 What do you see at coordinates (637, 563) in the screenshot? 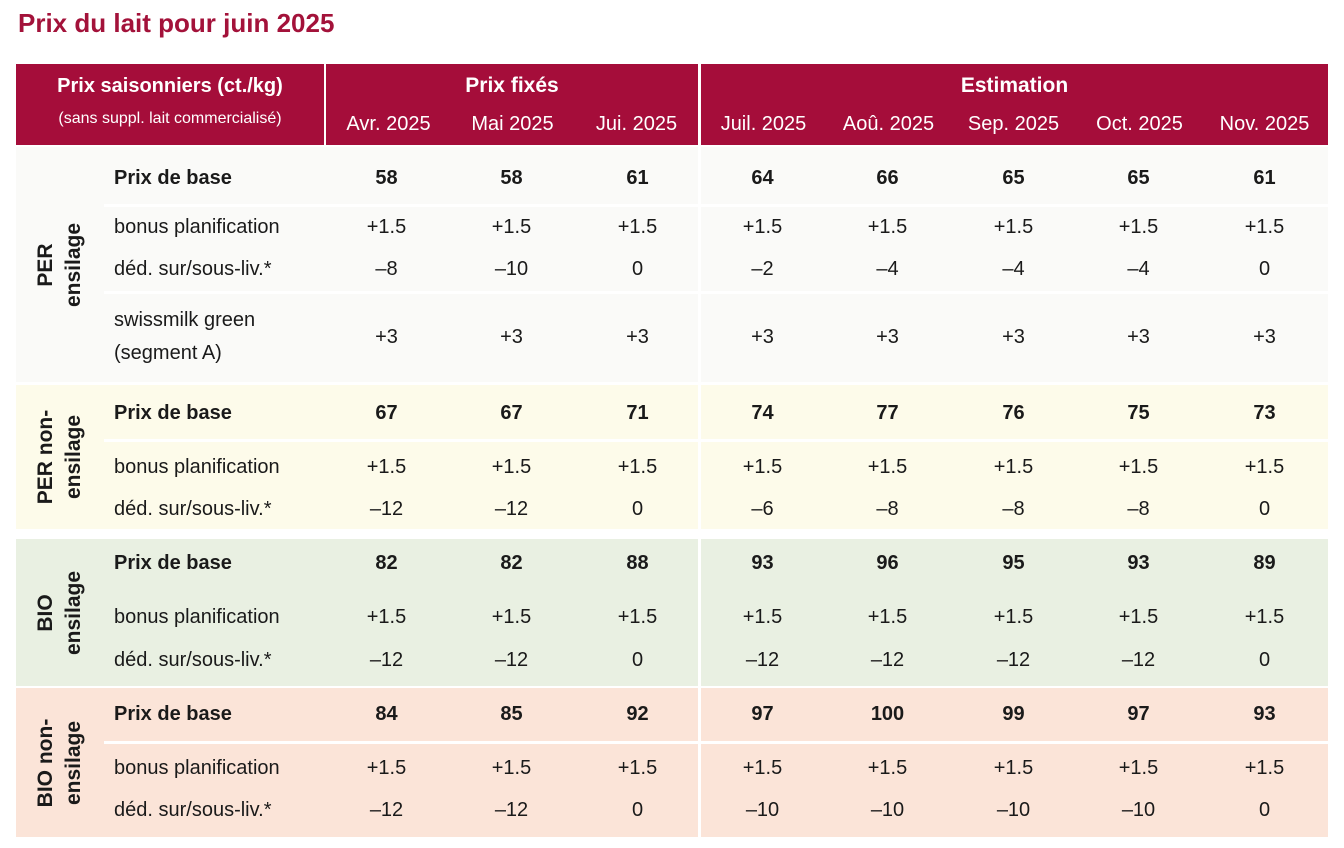
I see `value-cell: 88` at bounding box center [637, 563].